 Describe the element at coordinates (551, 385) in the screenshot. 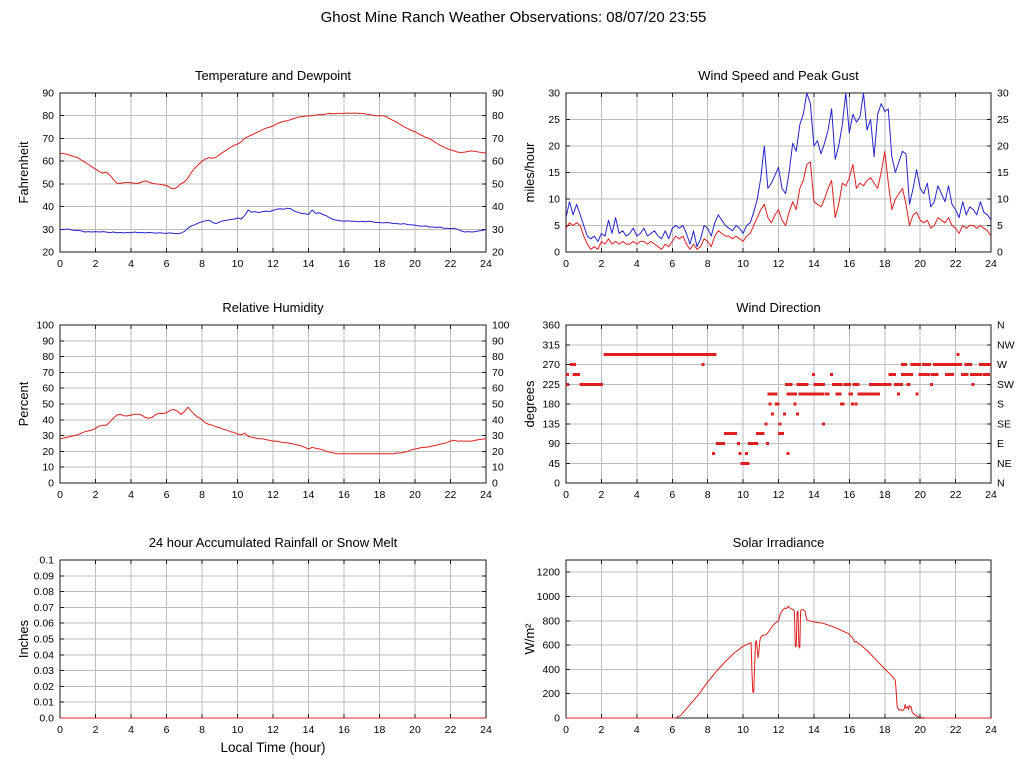

I see `svg-text: 225` at that location.